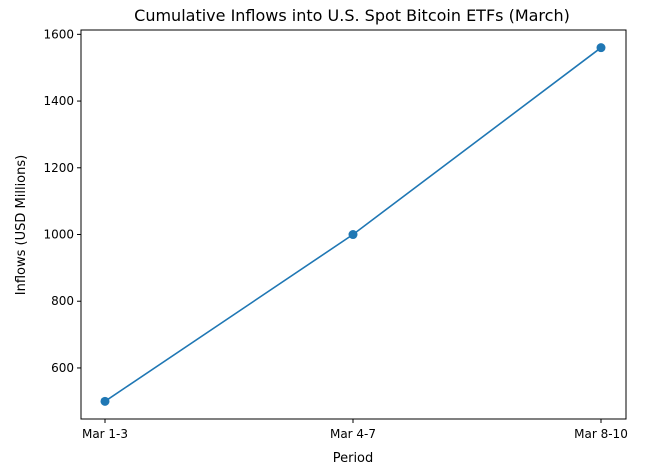 The width and height of the screenshot is (649, 467). What do you see at coordinates (62, 368) in the screenshot?
I see `y-tick-label: 600` at bounding box center [62, 368].